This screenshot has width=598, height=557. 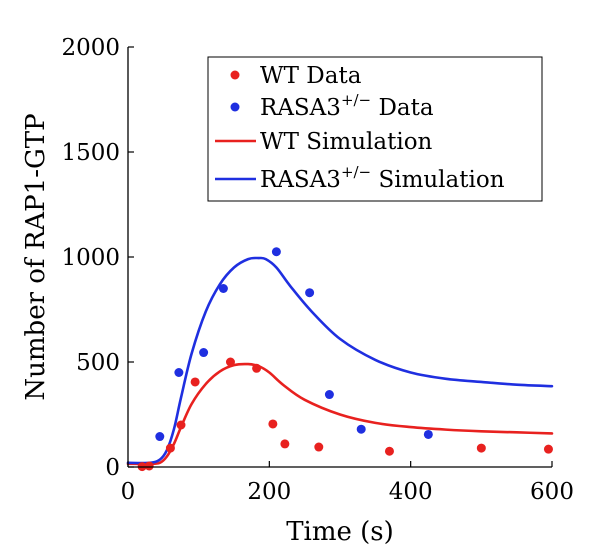 I want to click on legend-box, so click(x=375, y=129).